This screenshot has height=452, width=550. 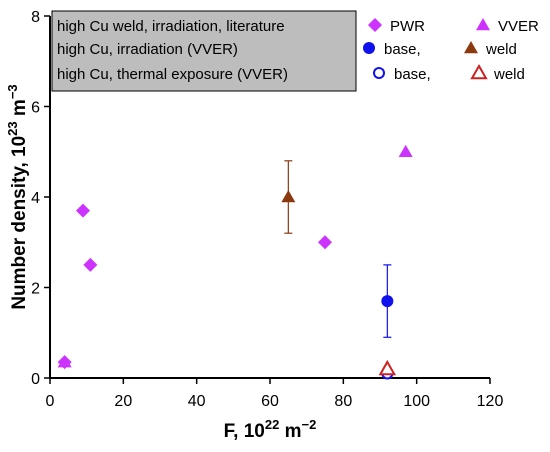 What do you see at coordinates (412, 74) in the screenshot?
I see `legend-base-therm-label: base,` at bounding box center [412, 74].